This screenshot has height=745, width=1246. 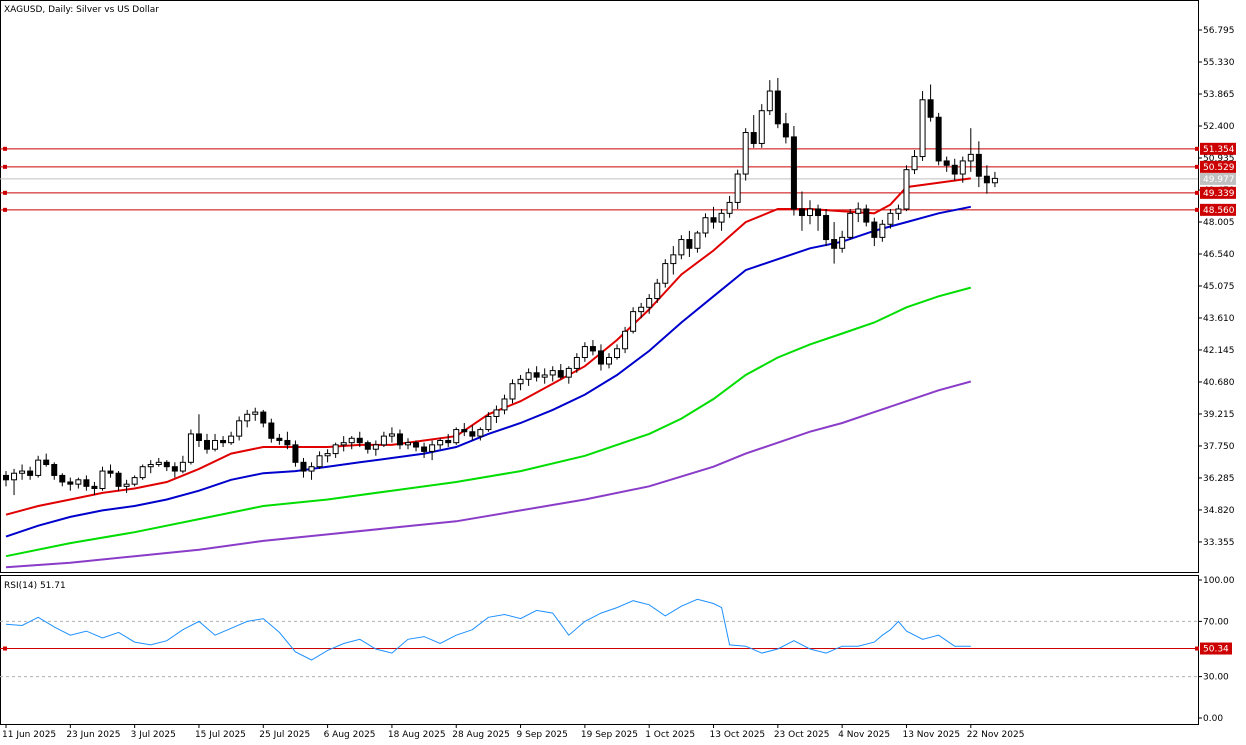 What do you see at coordinates (996, 735) in the screenshot?
I see `time-tick-label: 22 Nov 2025` at bounding box center [996, 735].